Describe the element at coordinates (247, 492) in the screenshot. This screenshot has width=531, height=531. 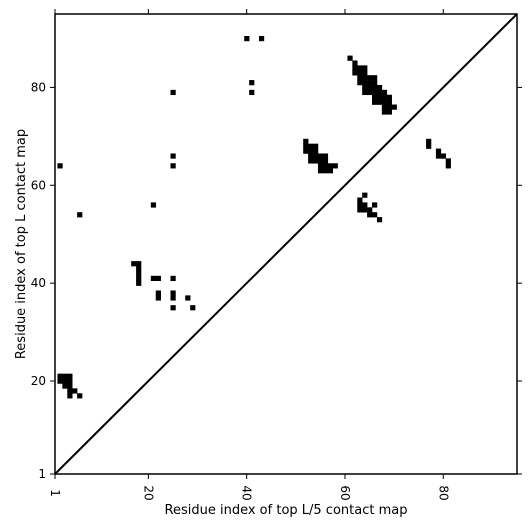
I see `x-tick-label: 40` at that location.